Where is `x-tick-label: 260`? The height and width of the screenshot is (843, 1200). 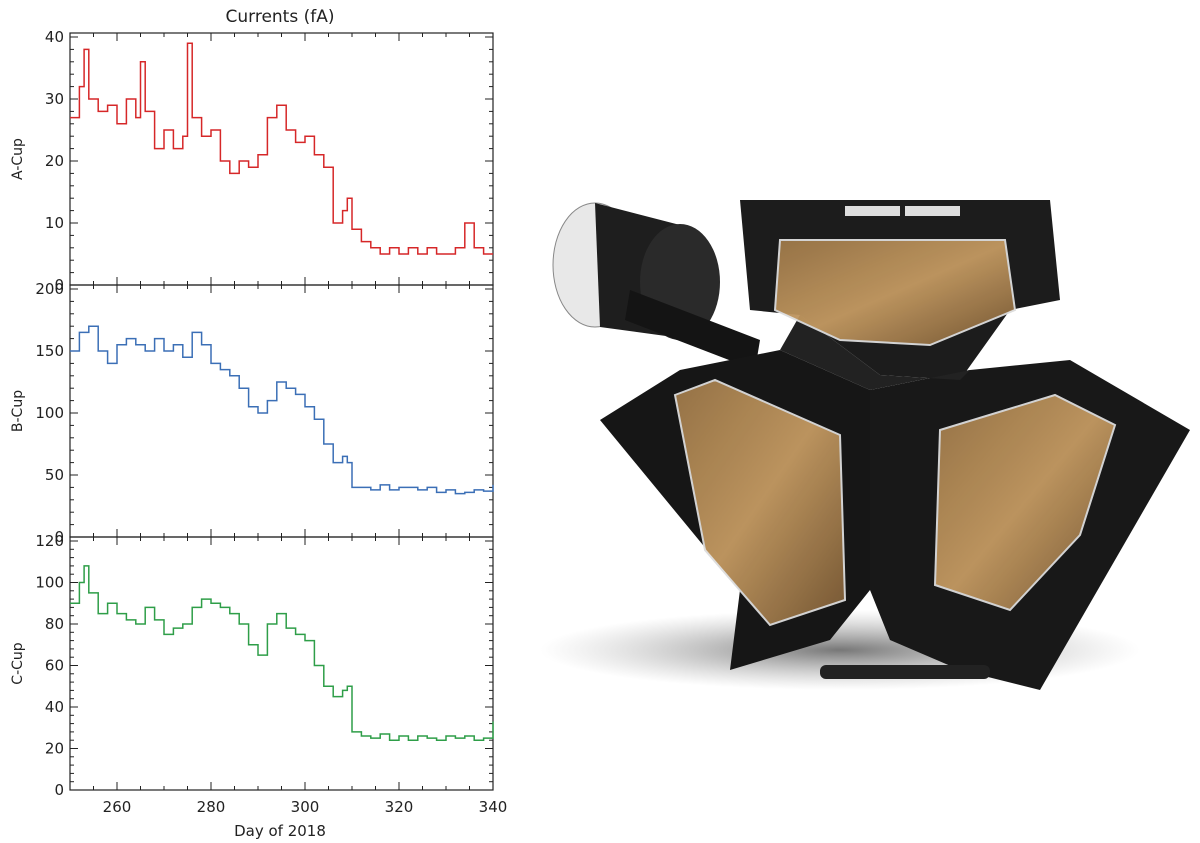
x-tick-label: 260 is located at coordinates (117, 807).